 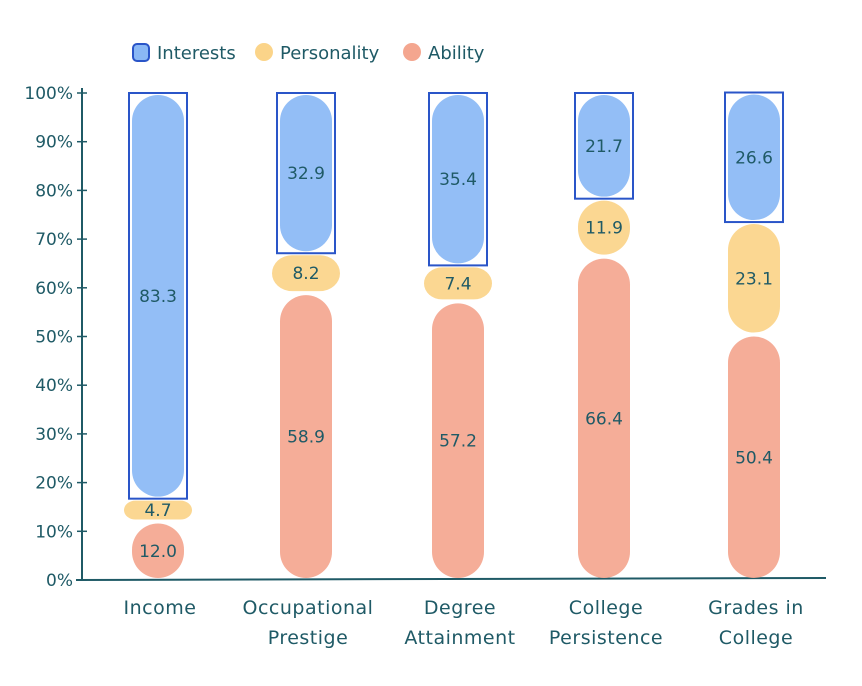 I want to click on x-category-label: Occupational, so click(x=308, y=608).